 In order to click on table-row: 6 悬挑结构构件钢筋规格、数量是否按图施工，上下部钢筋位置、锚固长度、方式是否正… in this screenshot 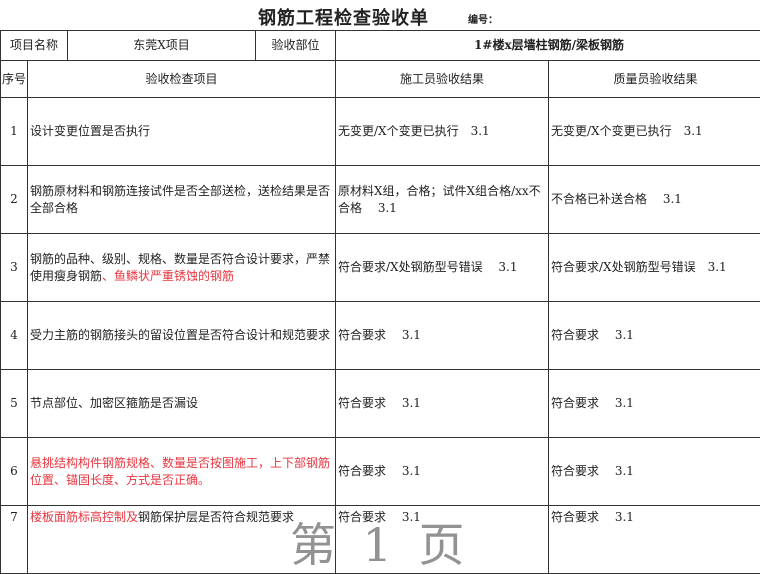, I will do `click(380, 472)`.